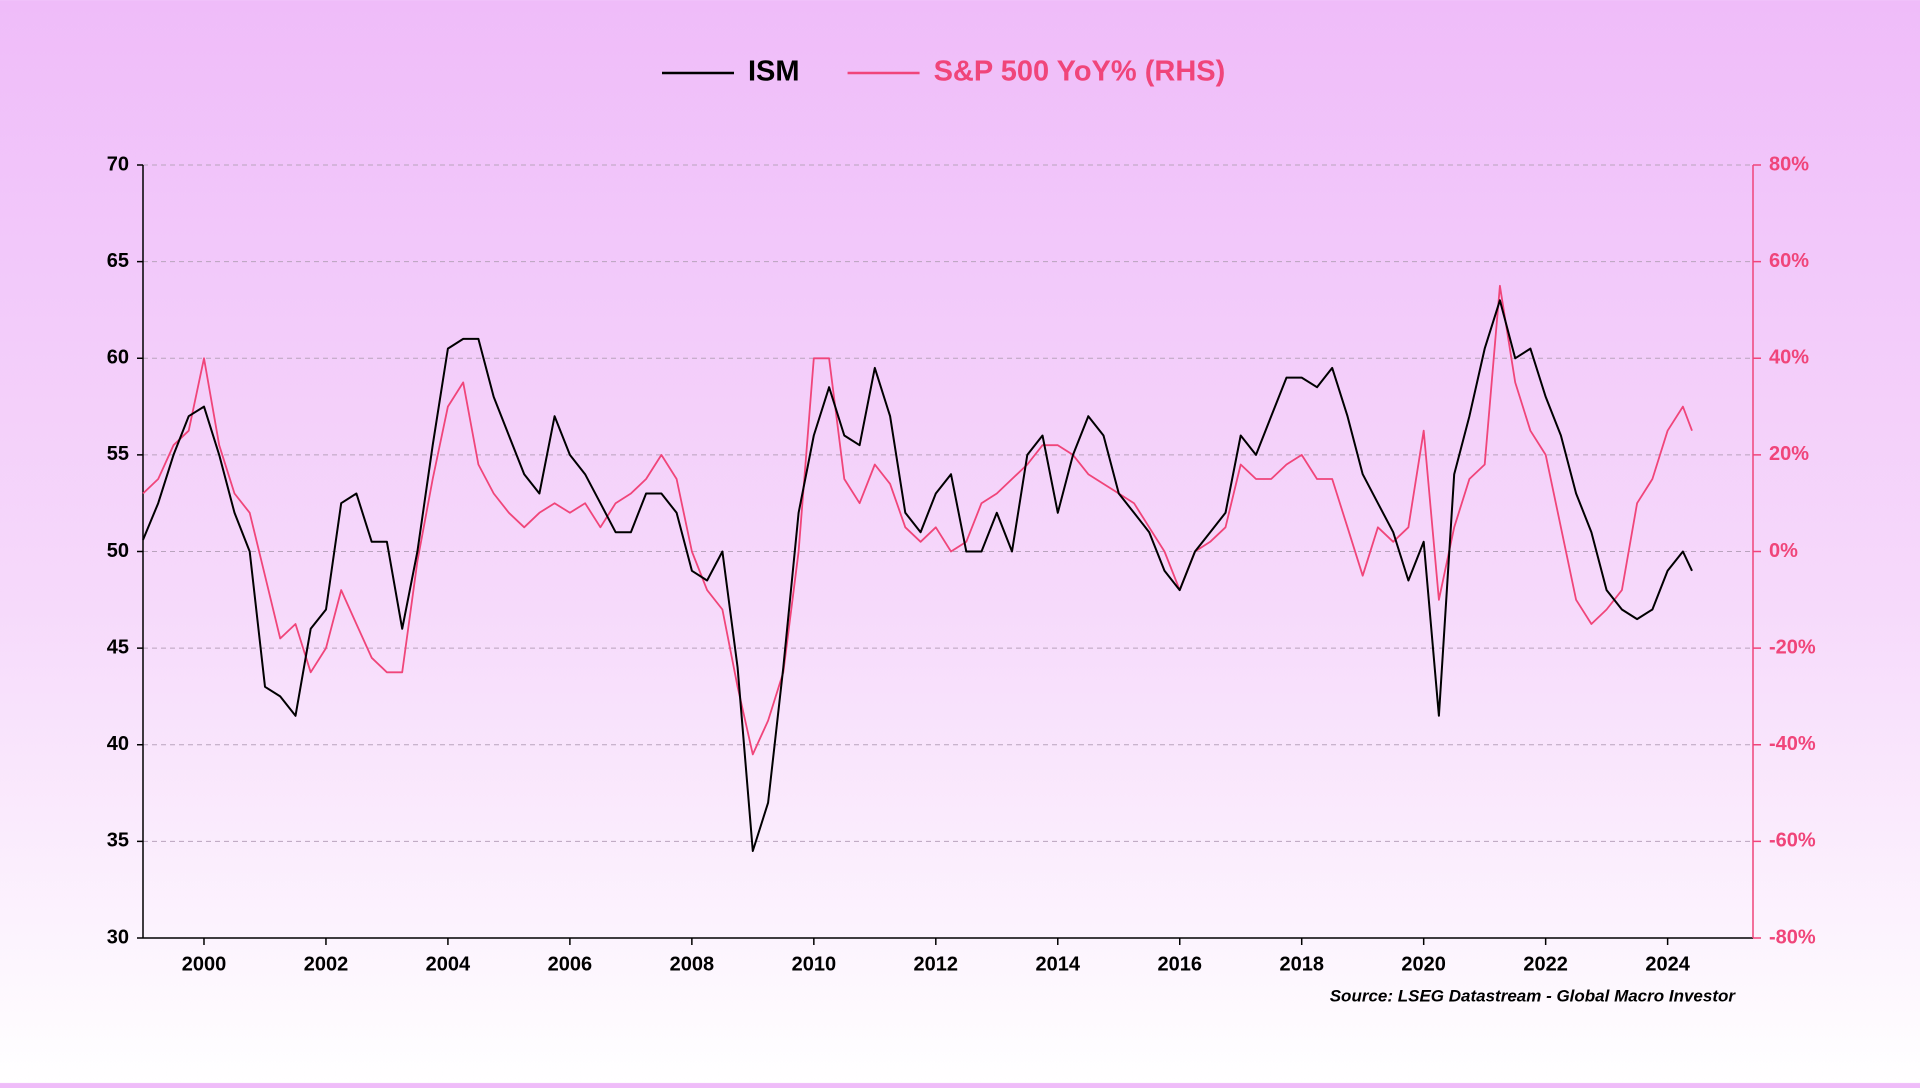 Image resolution: width=1920 pixels, height=1088 pixels. I want to click on y2-tick-label: 80%, so click(1789, 164).